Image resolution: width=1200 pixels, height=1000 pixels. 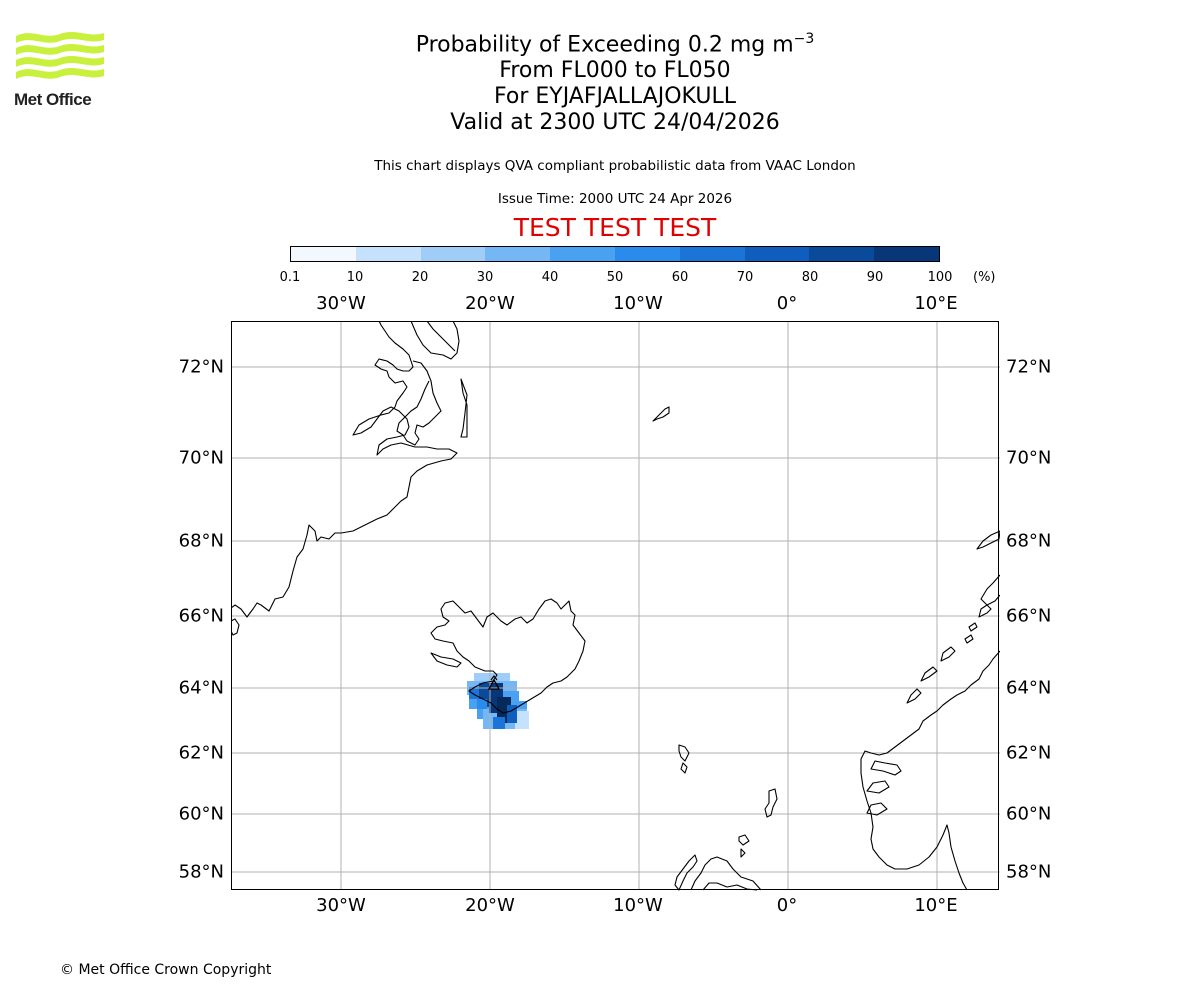 What do you see at coordinates (1029, 541) in the screenshot?
I see `lat-label-right: 68°N` at bounding box center [1029, 541].